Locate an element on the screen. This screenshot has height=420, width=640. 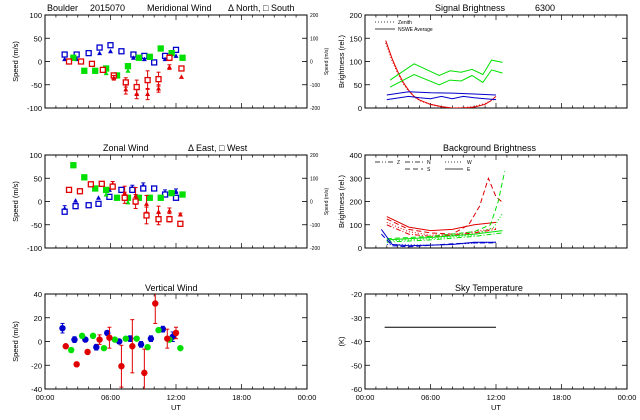
wavelength-label: 6300 is located at coordinates (545, 8).